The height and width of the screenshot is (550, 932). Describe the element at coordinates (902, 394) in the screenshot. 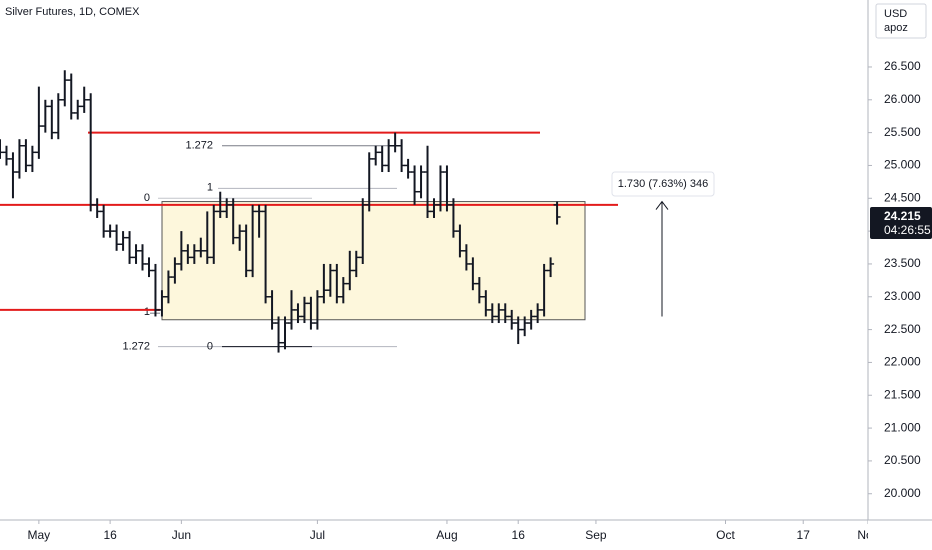

I see `y-tick-label: 21.500` at that location.